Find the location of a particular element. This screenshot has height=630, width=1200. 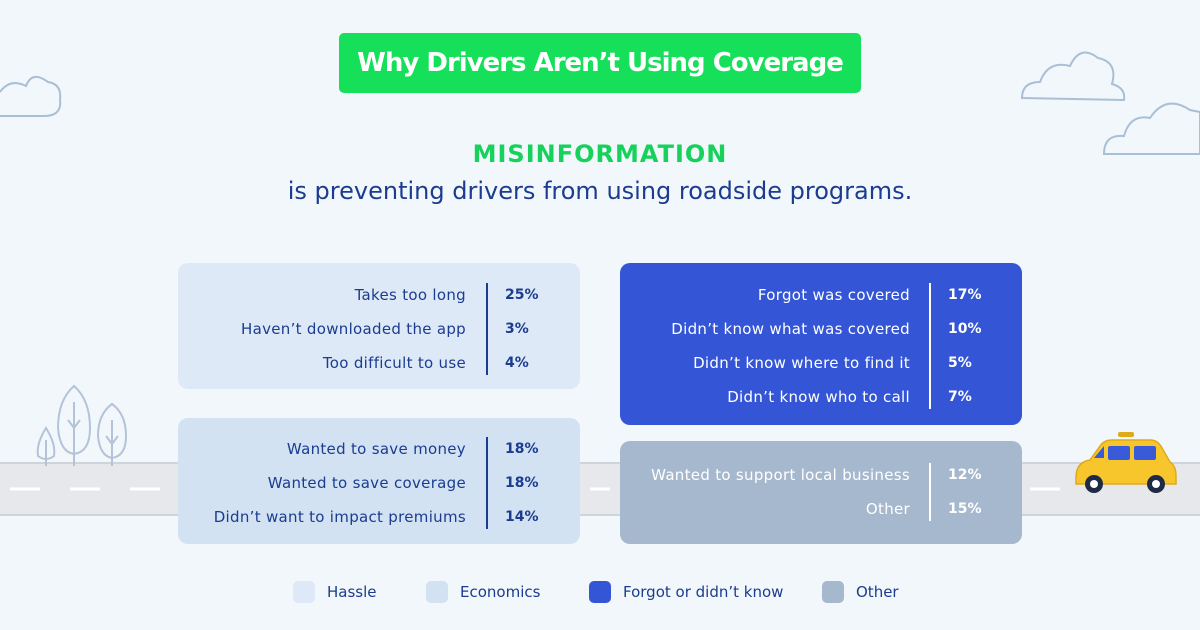

row-value: 7% is located at coordinates (960, 397).